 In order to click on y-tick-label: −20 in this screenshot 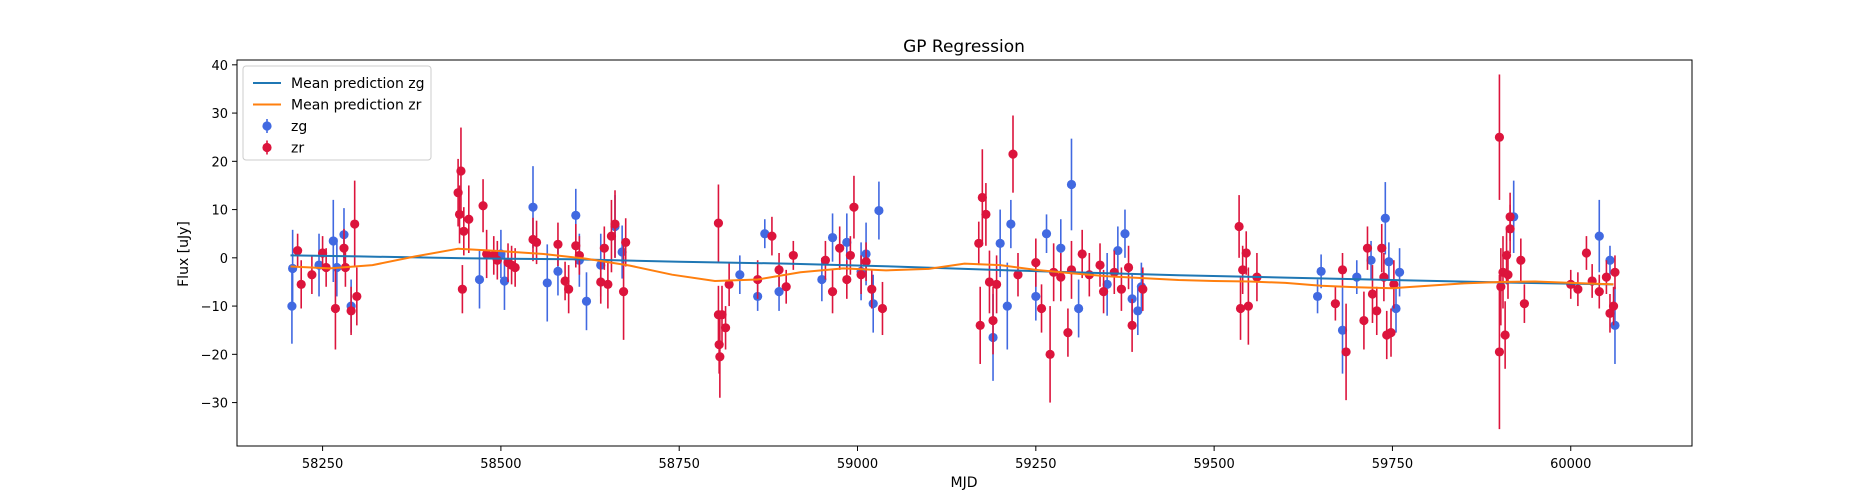, I will do `click(214, 355)`.